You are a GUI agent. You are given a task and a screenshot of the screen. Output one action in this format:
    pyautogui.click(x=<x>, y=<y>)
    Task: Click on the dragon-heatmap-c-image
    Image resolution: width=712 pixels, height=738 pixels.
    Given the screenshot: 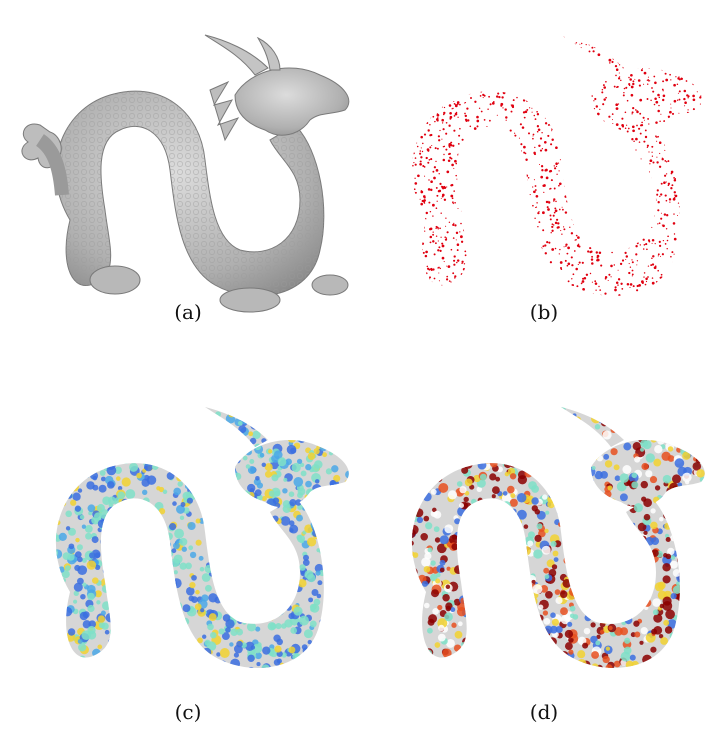 What is the action you would take?
    pyautogui.click(x=202, y=537)
    